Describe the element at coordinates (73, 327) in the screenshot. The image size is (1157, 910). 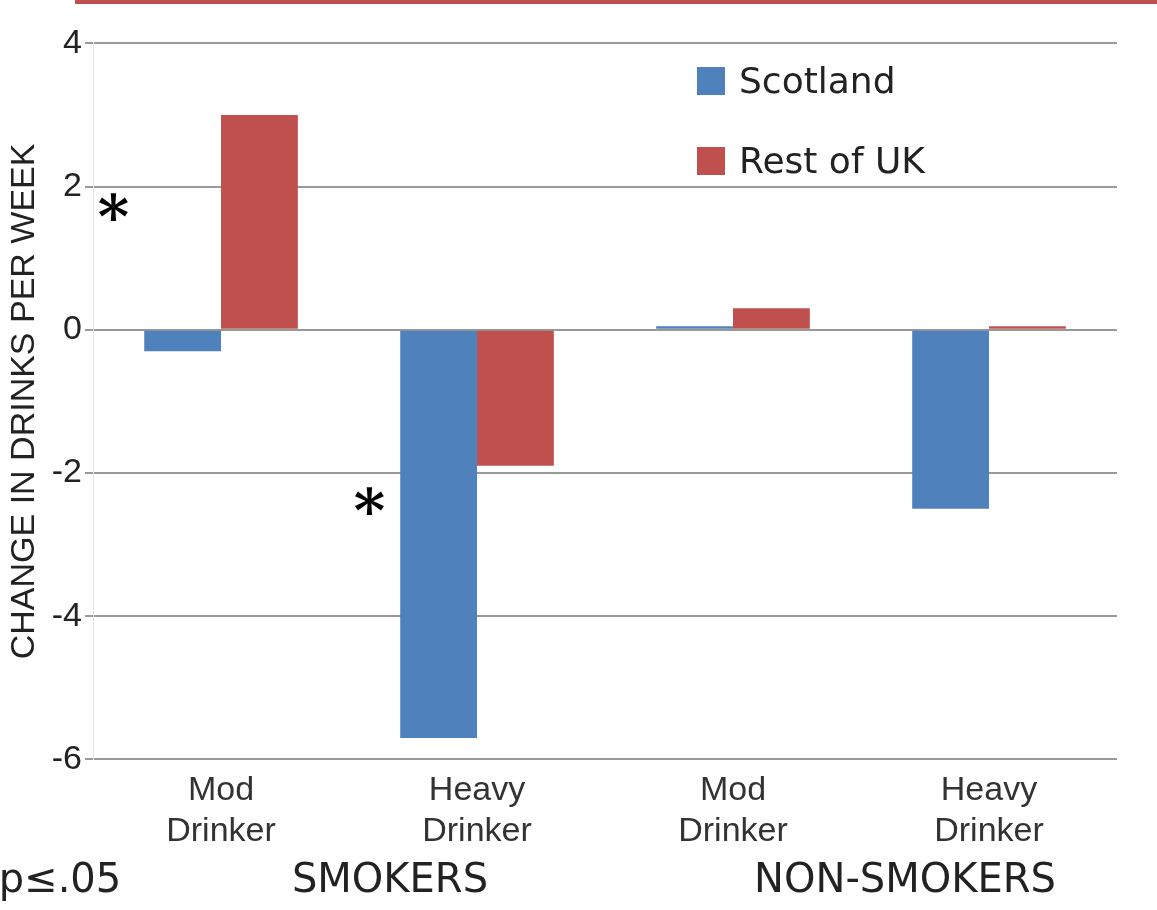
I see `y-tick-label: 0` at that location.